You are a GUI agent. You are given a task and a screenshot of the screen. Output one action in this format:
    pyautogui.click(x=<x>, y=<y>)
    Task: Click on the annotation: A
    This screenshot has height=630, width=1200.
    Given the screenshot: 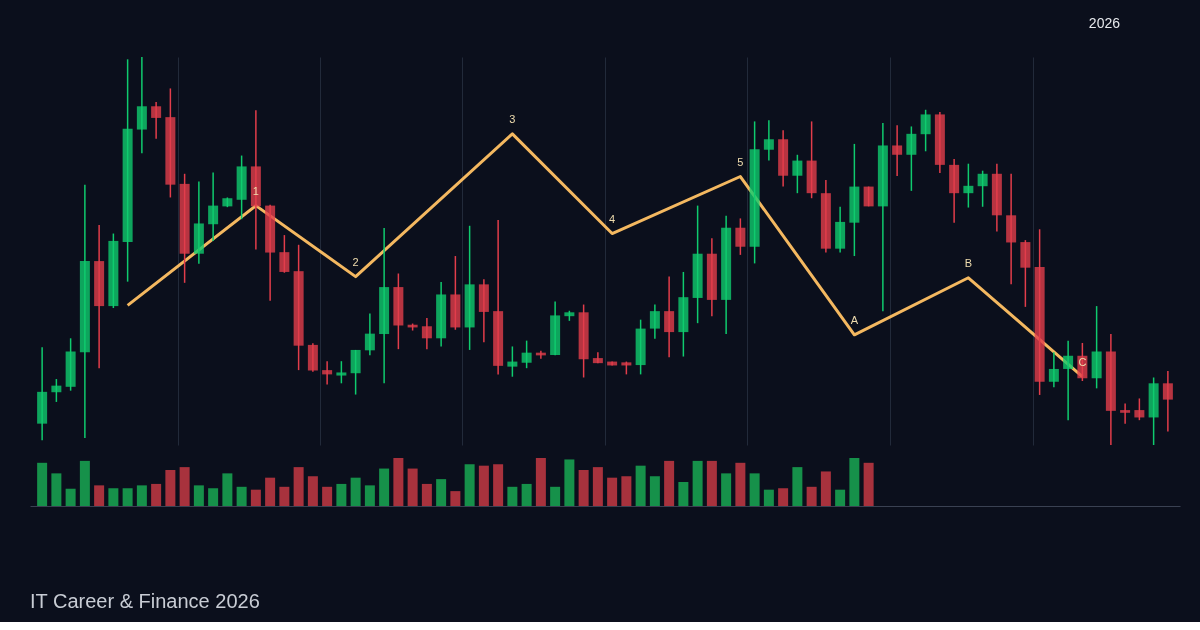 What is the action you would take?
    pyautogui.click(x=854, y=319)
    